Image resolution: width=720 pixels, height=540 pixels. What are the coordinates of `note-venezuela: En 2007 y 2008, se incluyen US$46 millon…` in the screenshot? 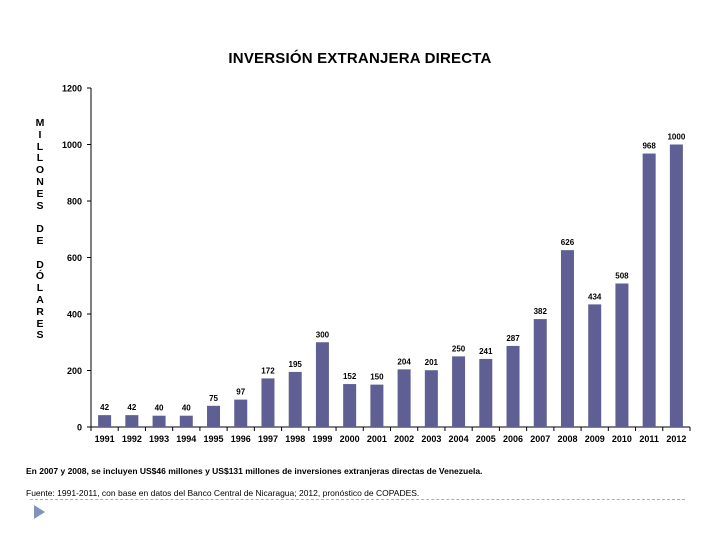 It's located at (254, 471).